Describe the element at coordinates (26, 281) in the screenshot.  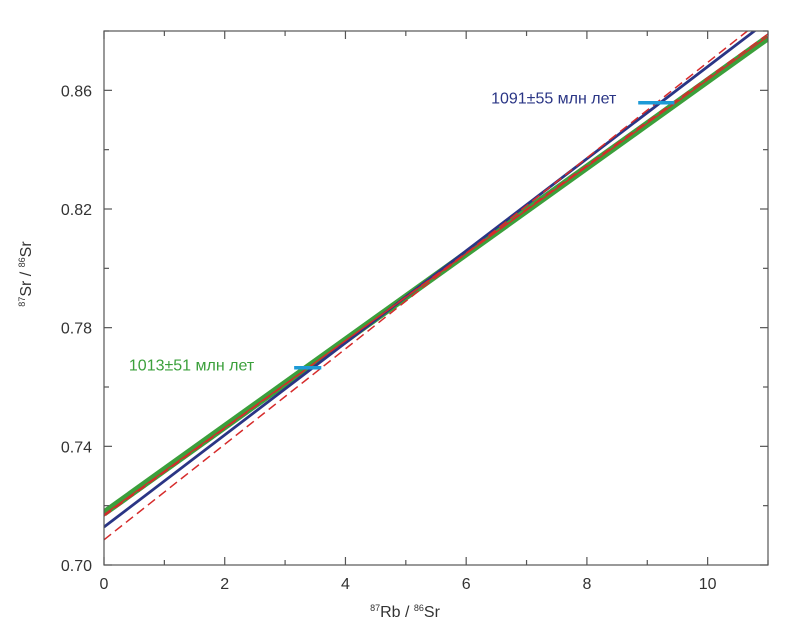
I see `y-axis-title-main: Sr /` at that location.